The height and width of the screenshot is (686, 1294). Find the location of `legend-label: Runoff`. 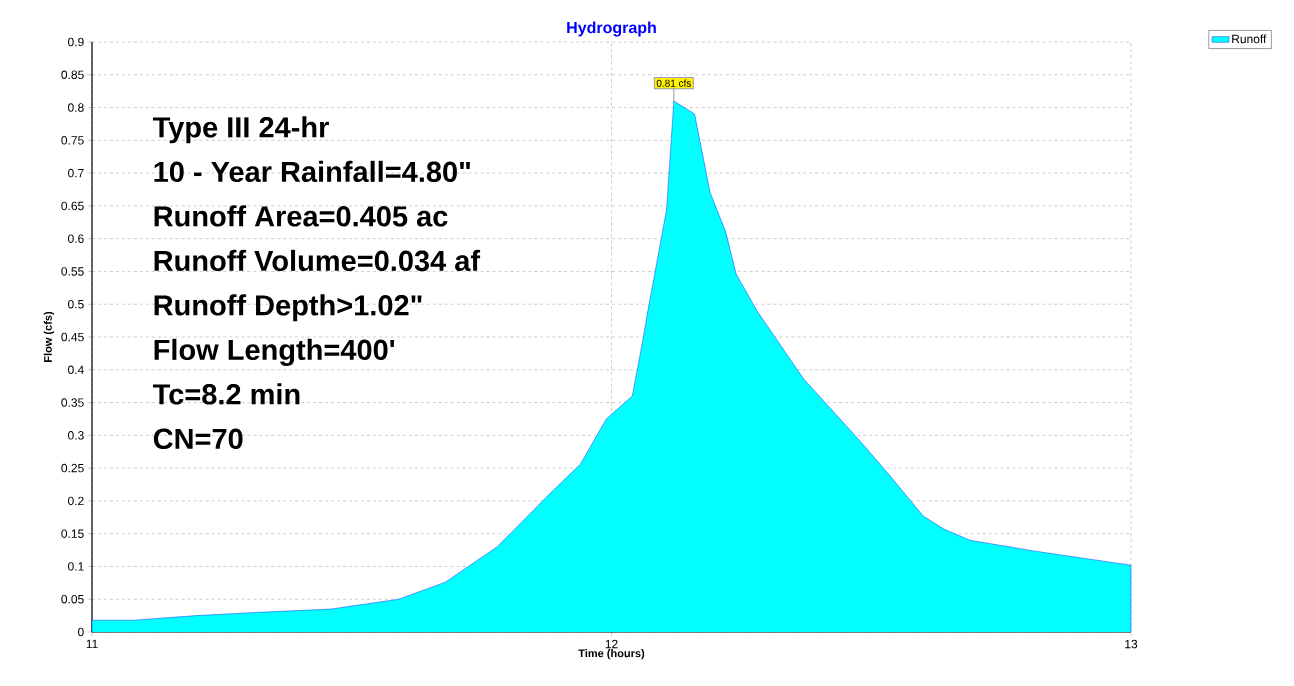

legend-label: Runoff is located at coordinates (1249, 39).